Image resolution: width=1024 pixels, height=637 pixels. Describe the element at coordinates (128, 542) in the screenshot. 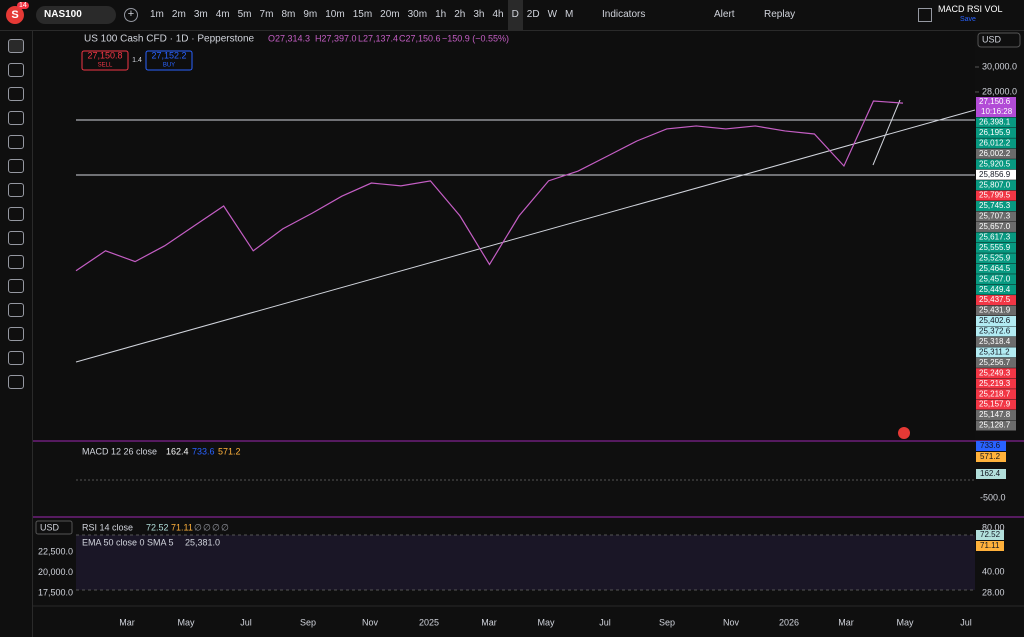

I see `ma-label: EMA 50 close 0 SMA 5` at that location.